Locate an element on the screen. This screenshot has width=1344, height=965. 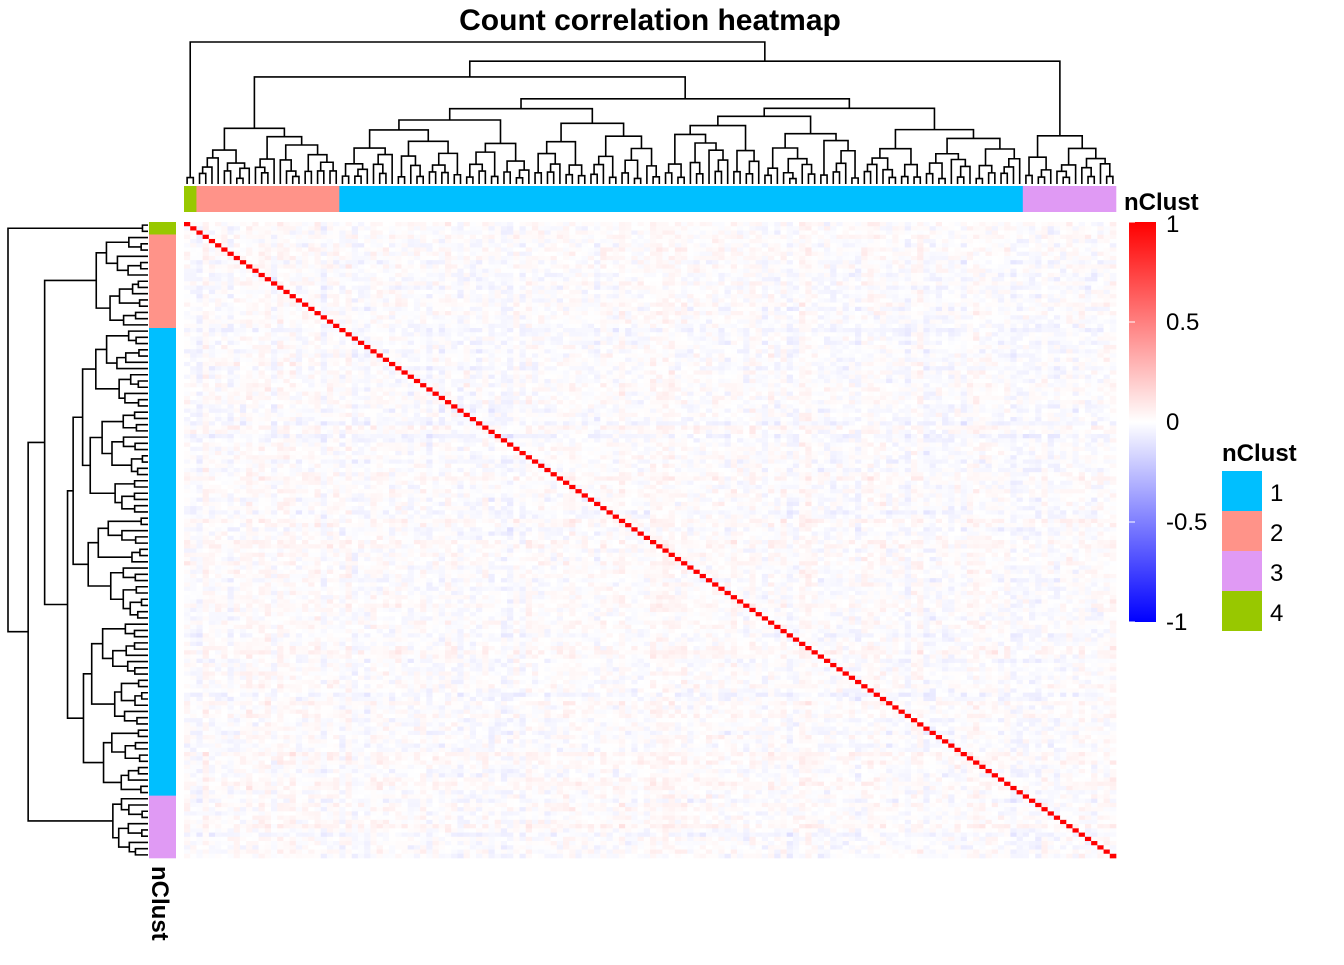
heatmap-cell-diagonal is located at coordinates (299, 300).